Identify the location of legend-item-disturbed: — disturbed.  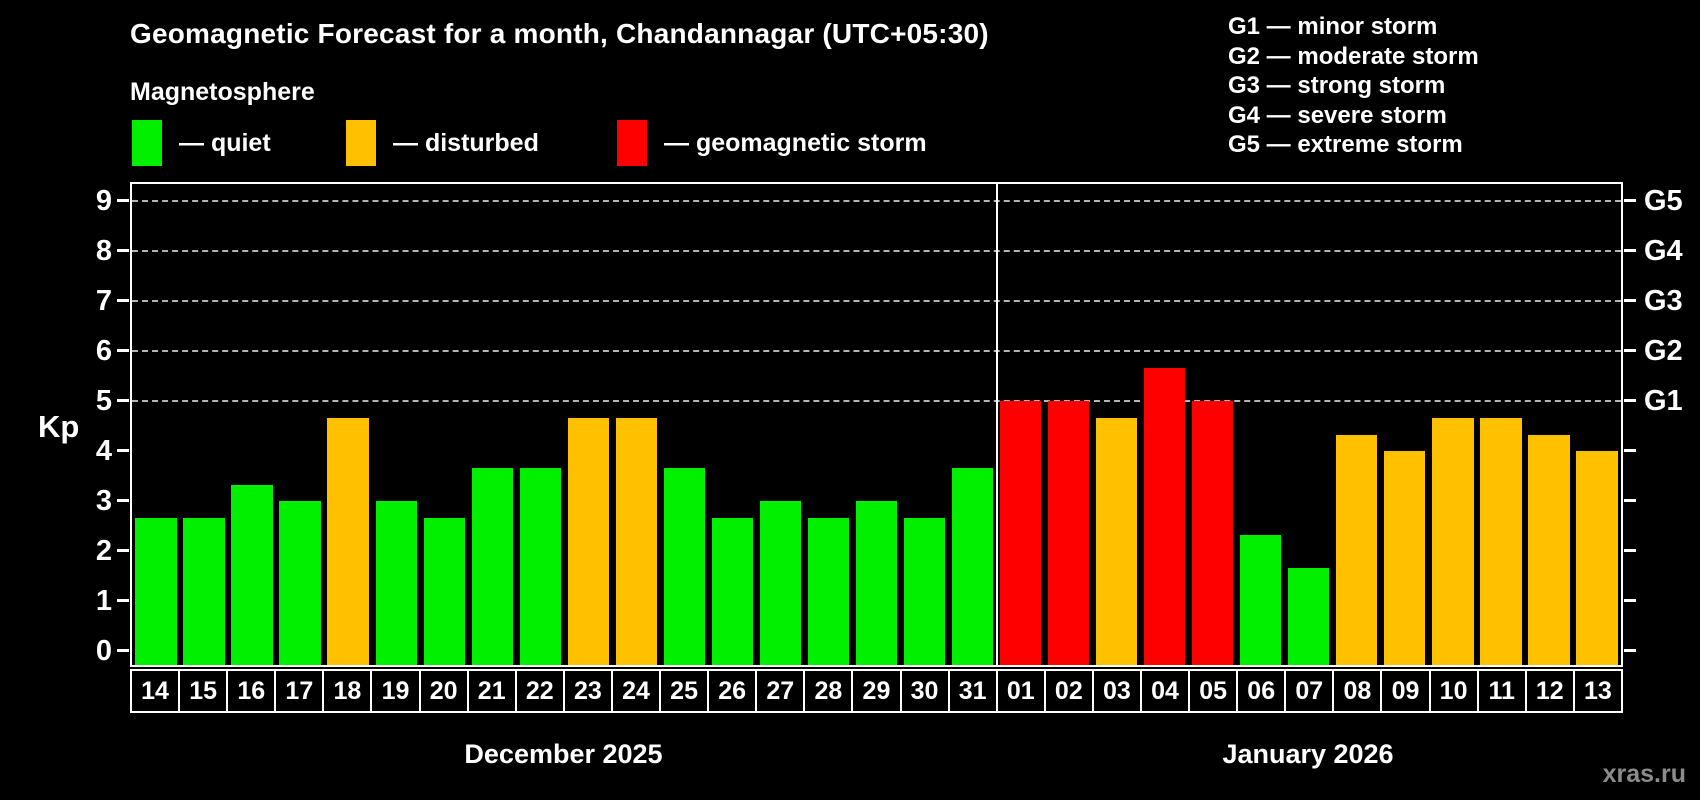
(442, 143).